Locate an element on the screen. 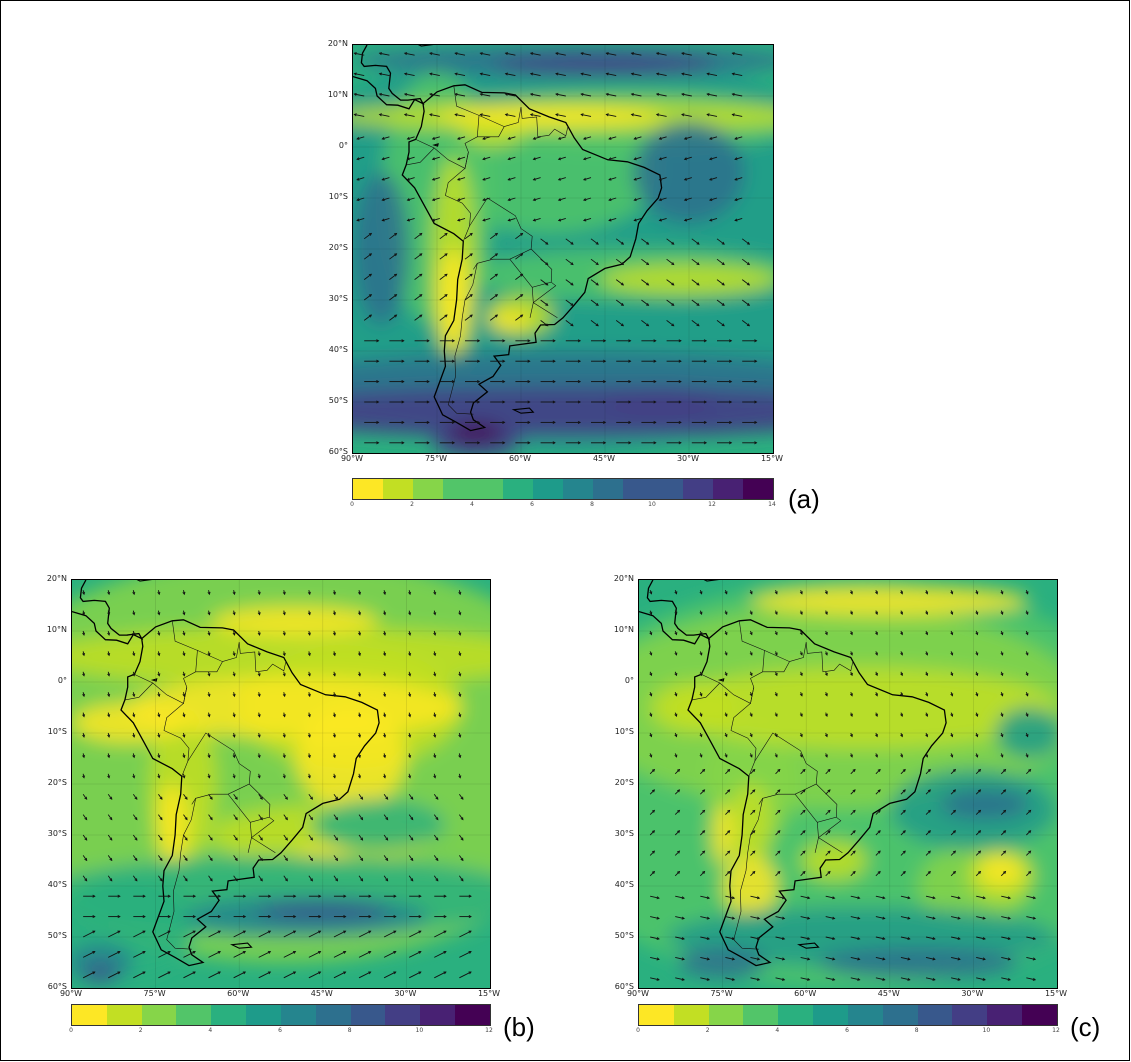 Image resolution: width=1131 pixels, height=1062 pixels. wind-vectors is located at coordinates (843, 785).